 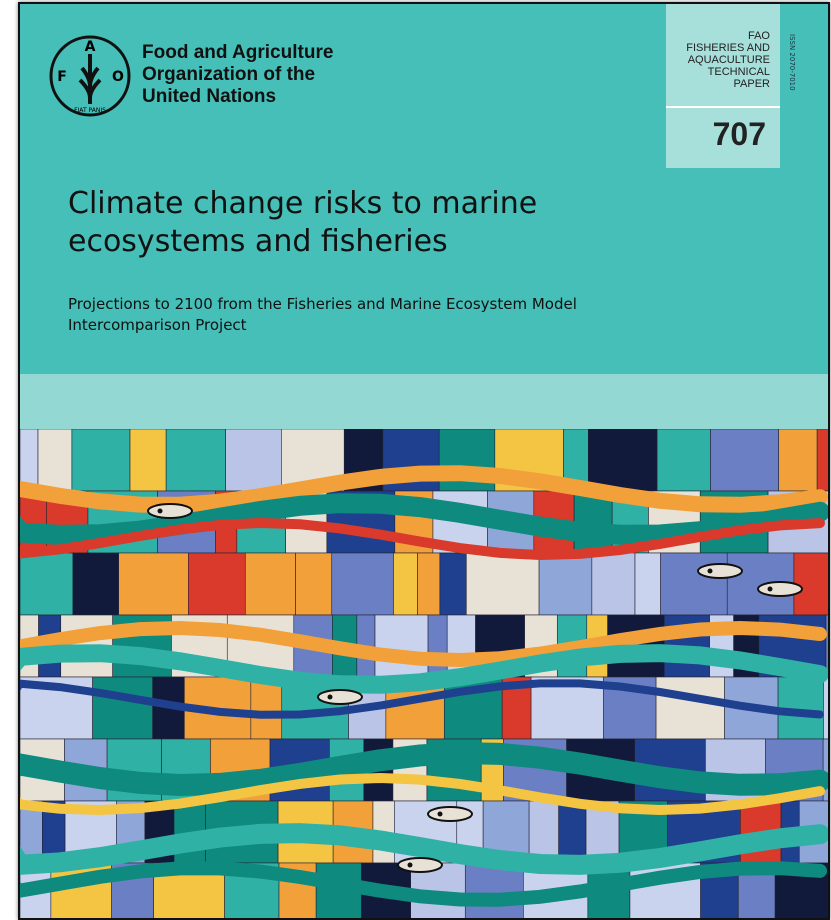 What do you see at coordinates (209, 96) in the screenshot?
I see `org-line: United Nations` at bounding box center [209, 96].